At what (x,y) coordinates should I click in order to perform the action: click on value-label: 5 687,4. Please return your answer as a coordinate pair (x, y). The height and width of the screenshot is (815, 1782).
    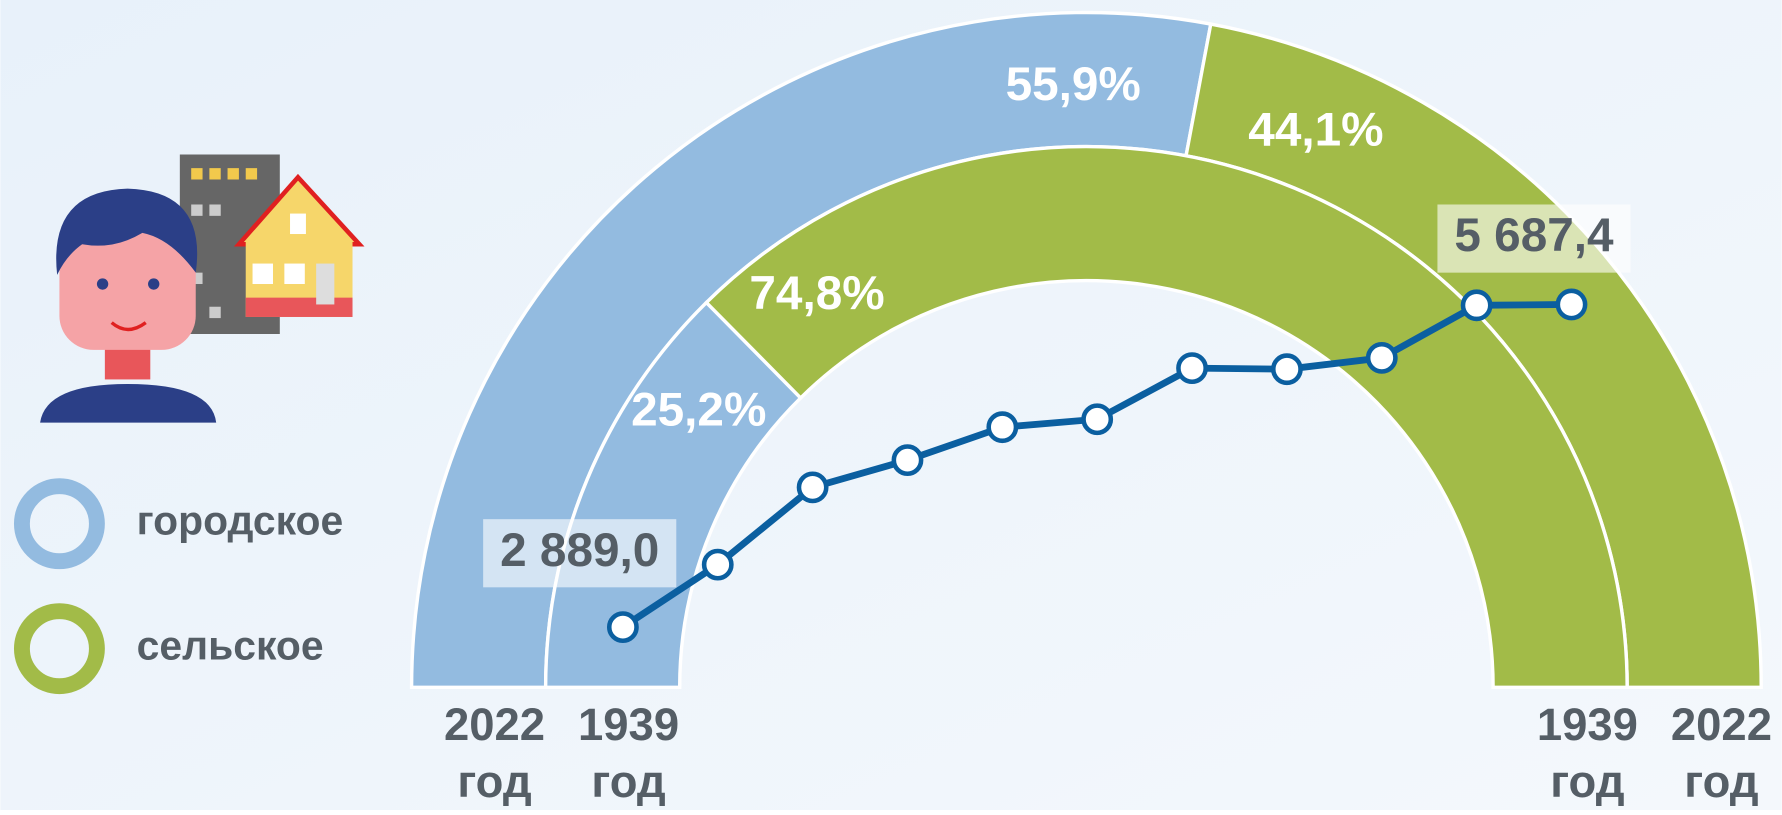
    Looking at the image, I should click on (1534, 235).